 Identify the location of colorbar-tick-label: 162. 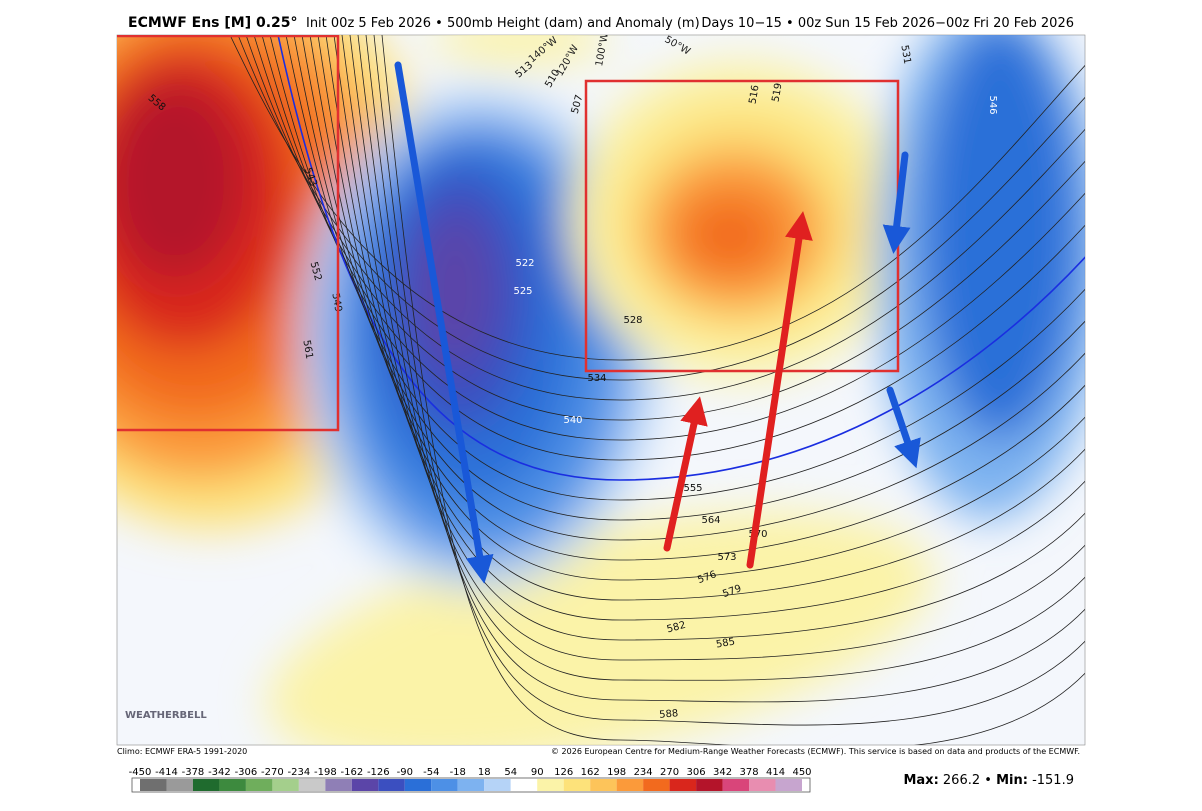
(590, 772).